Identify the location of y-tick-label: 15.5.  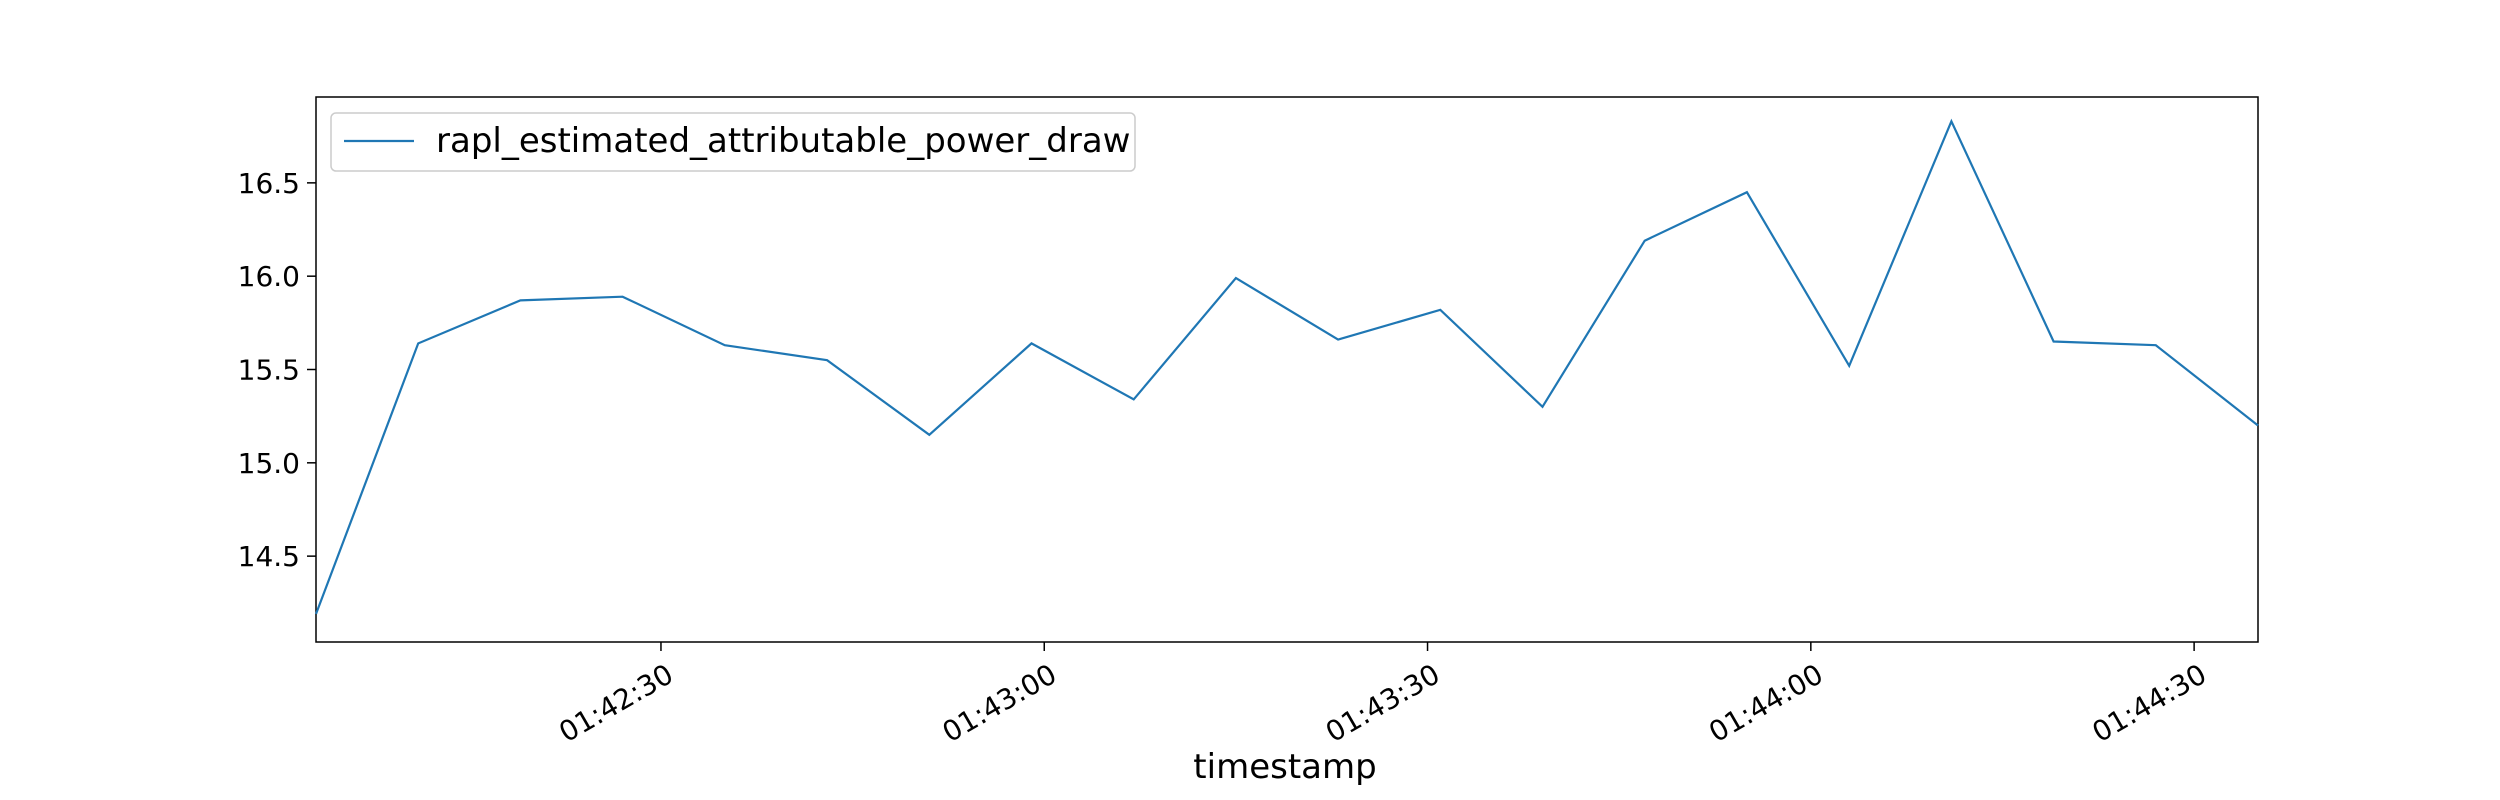
(269, 370).